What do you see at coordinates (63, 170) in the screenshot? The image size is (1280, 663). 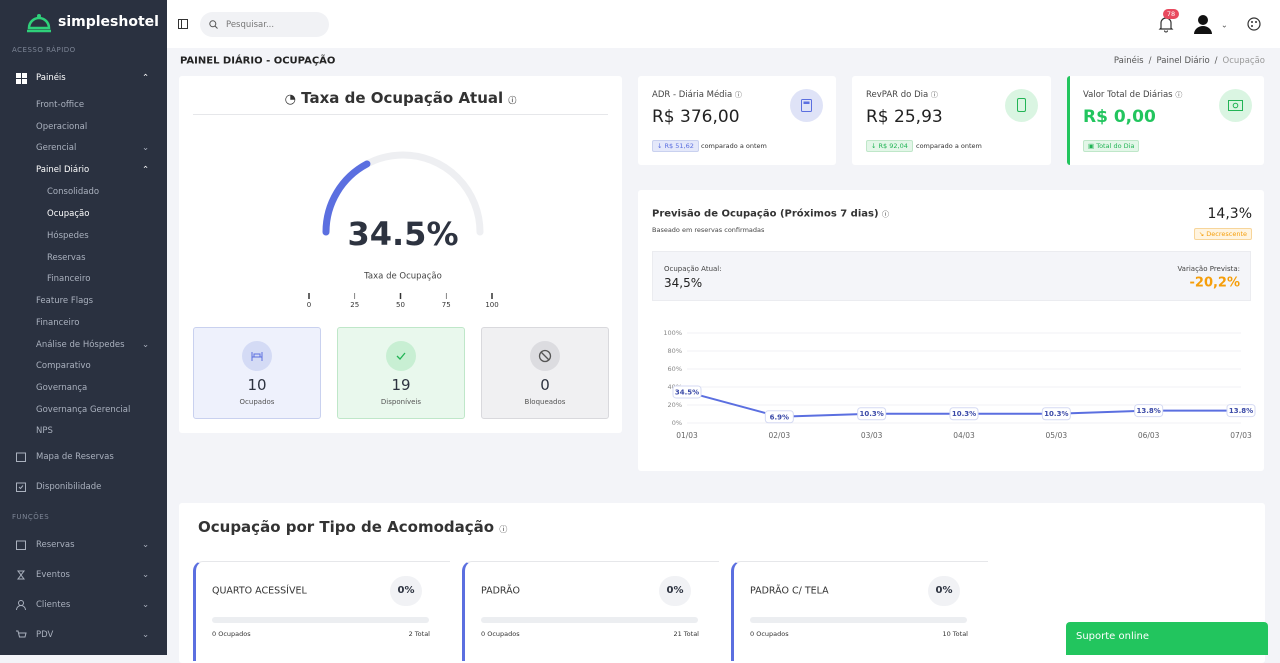 I see `menu-item: Painel Diário` at bounding box center [63, 170].